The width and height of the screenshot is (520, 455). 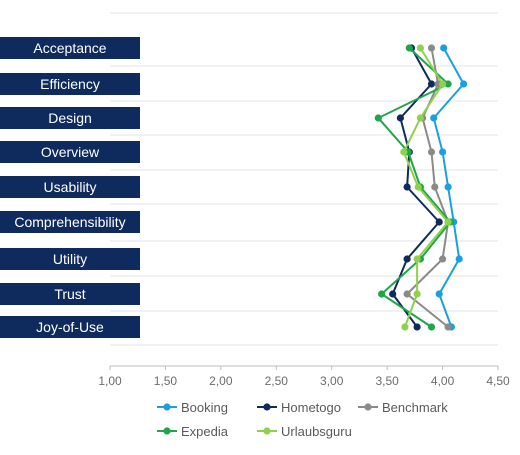 I want to click on legend-label: Booking, so click(x=204, y=407).